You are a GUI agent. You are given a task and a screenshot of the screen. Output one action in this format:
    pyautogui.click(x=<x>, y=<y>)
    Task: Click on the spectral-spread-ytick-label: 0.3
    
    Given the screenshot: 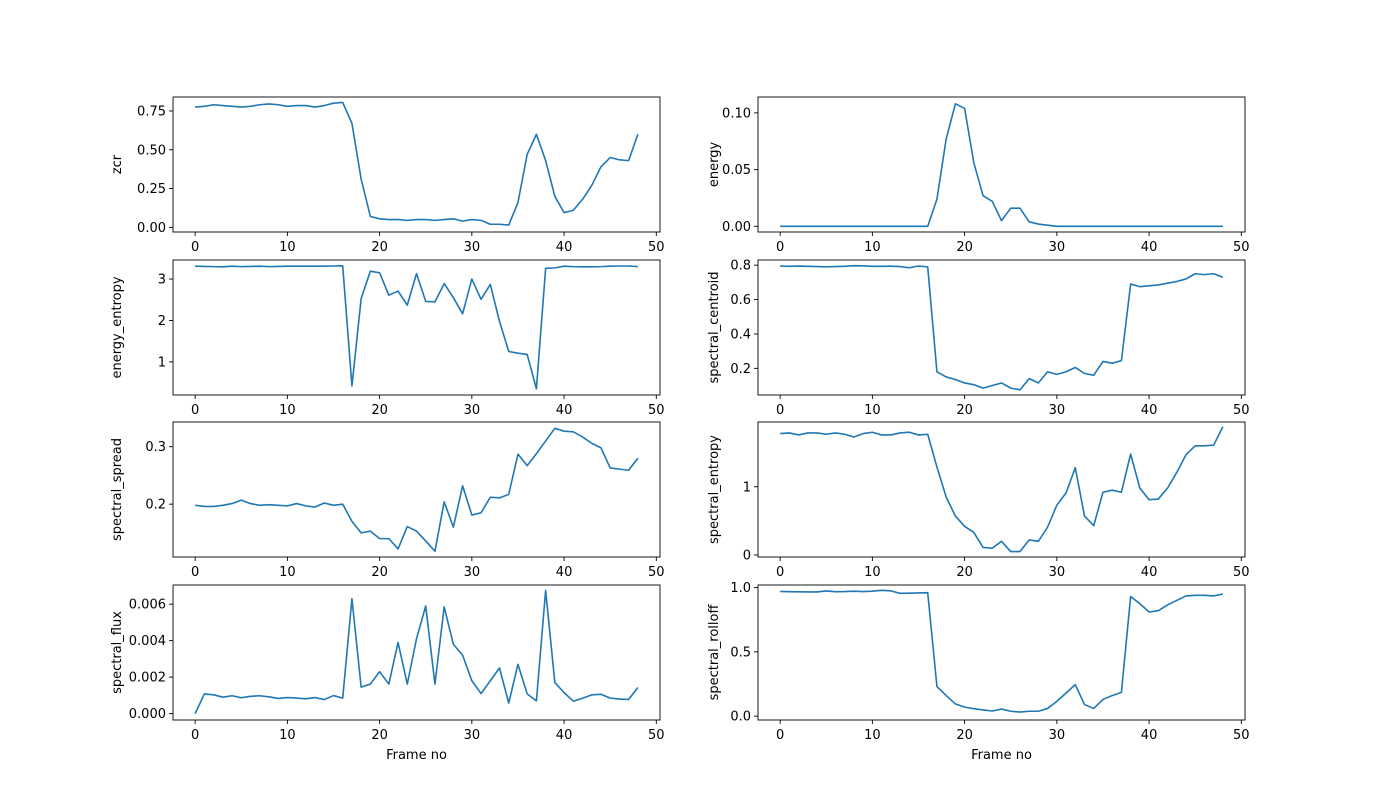 What is the action you would take?
    pyautogui.click(x=155, y=447)
    